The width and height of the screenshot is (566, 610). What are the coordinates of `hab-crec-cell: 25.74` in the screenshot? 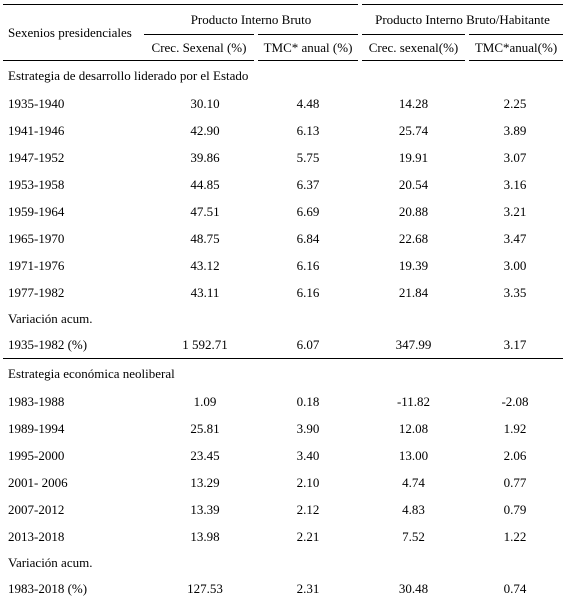 It's located at (413, 130).